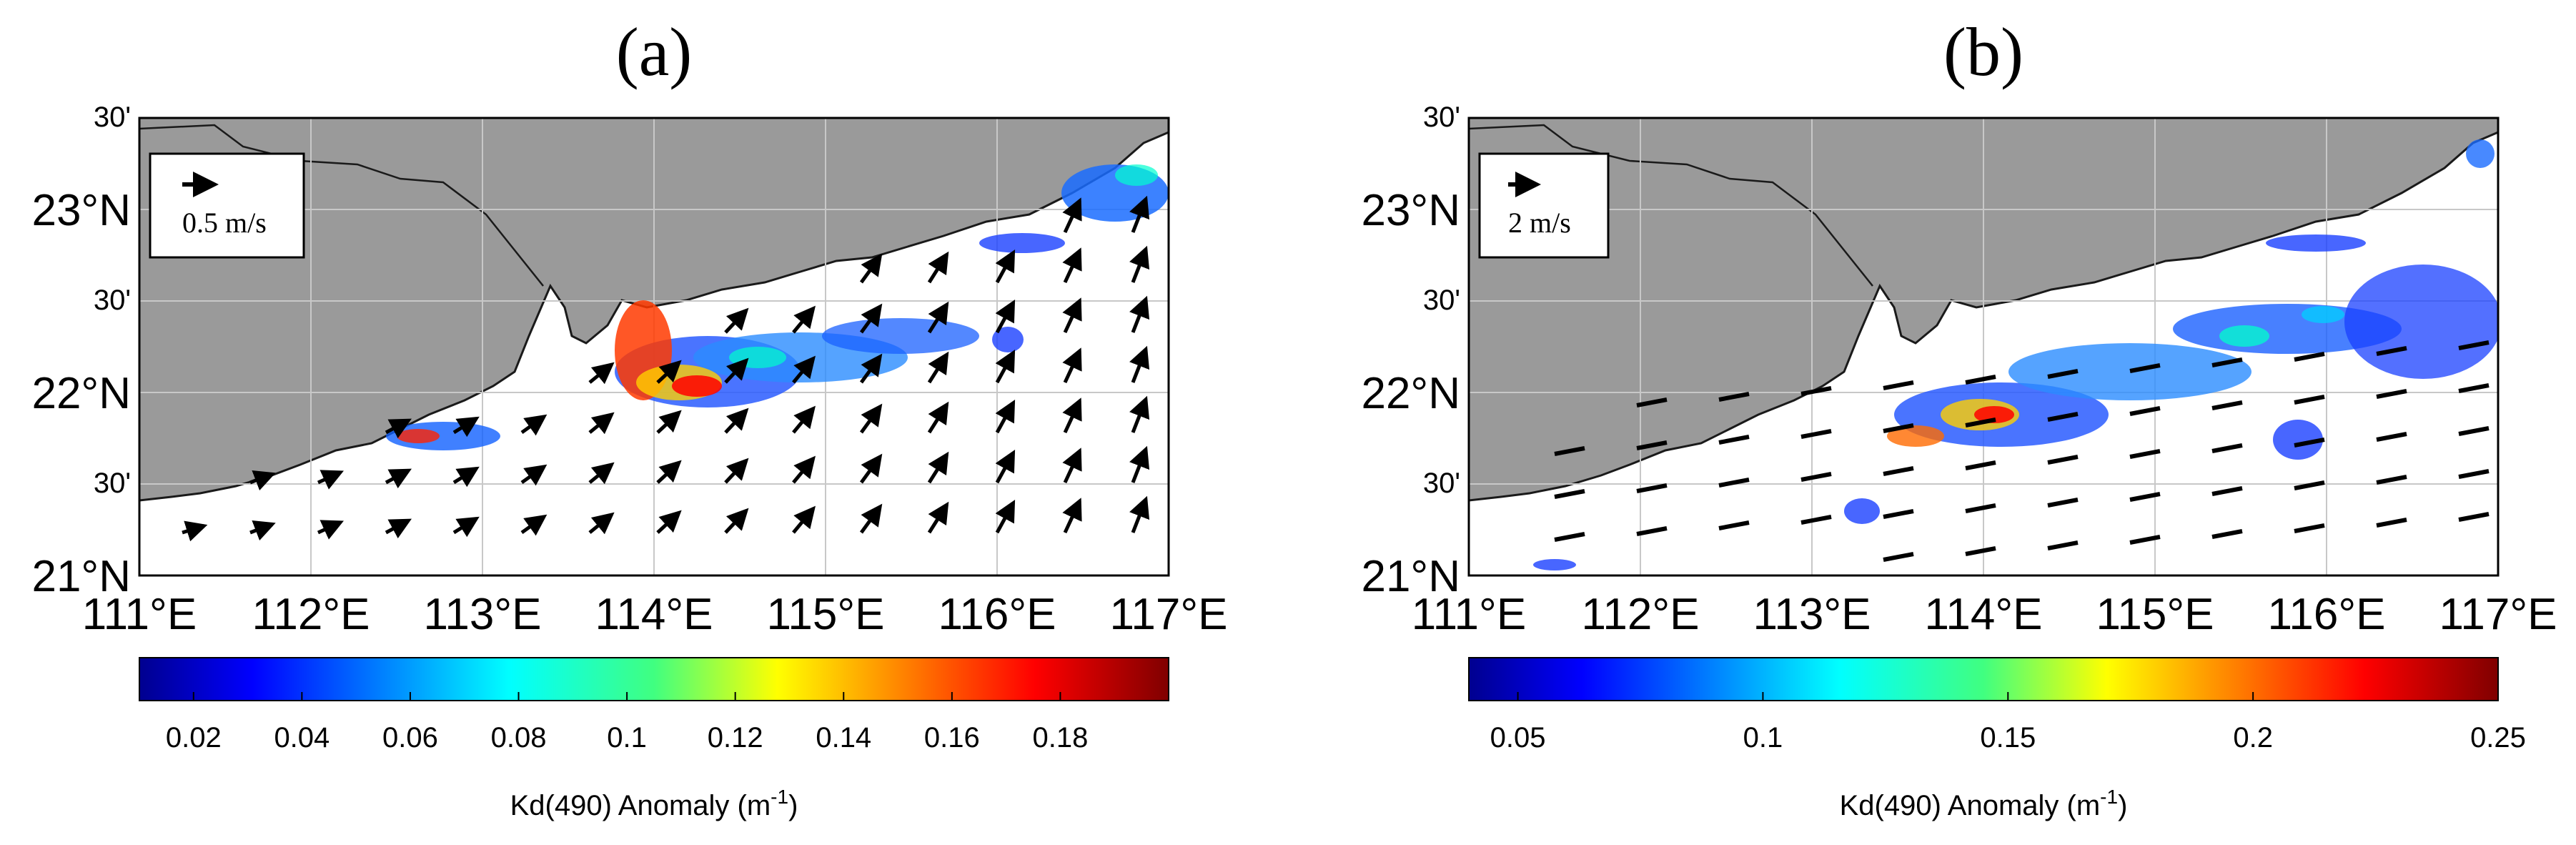 The height and width of the screenshot is (845, 2576). What do you see at coordinates (654, 52) in the screenshot?
I see `panel-a-label: (a)` at bounding box center [654, 52].